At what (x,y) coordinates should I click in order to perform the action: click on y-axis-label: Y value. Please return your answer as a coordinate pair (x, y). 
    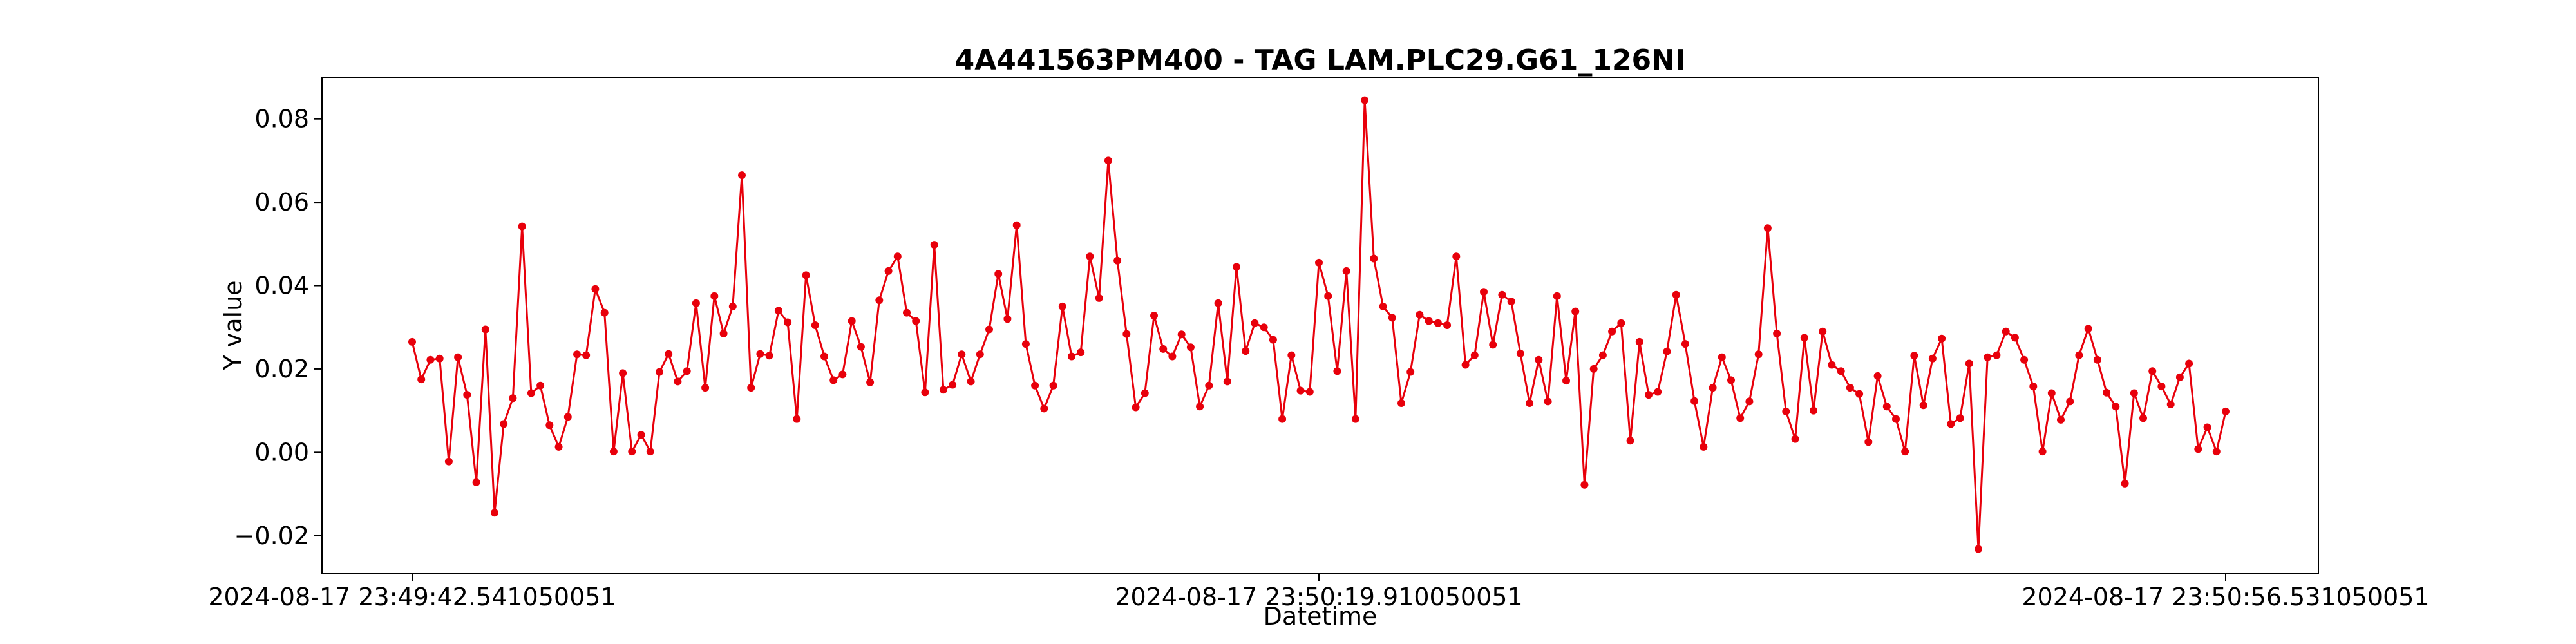
    Looking at the image, I should click on (233, 325).